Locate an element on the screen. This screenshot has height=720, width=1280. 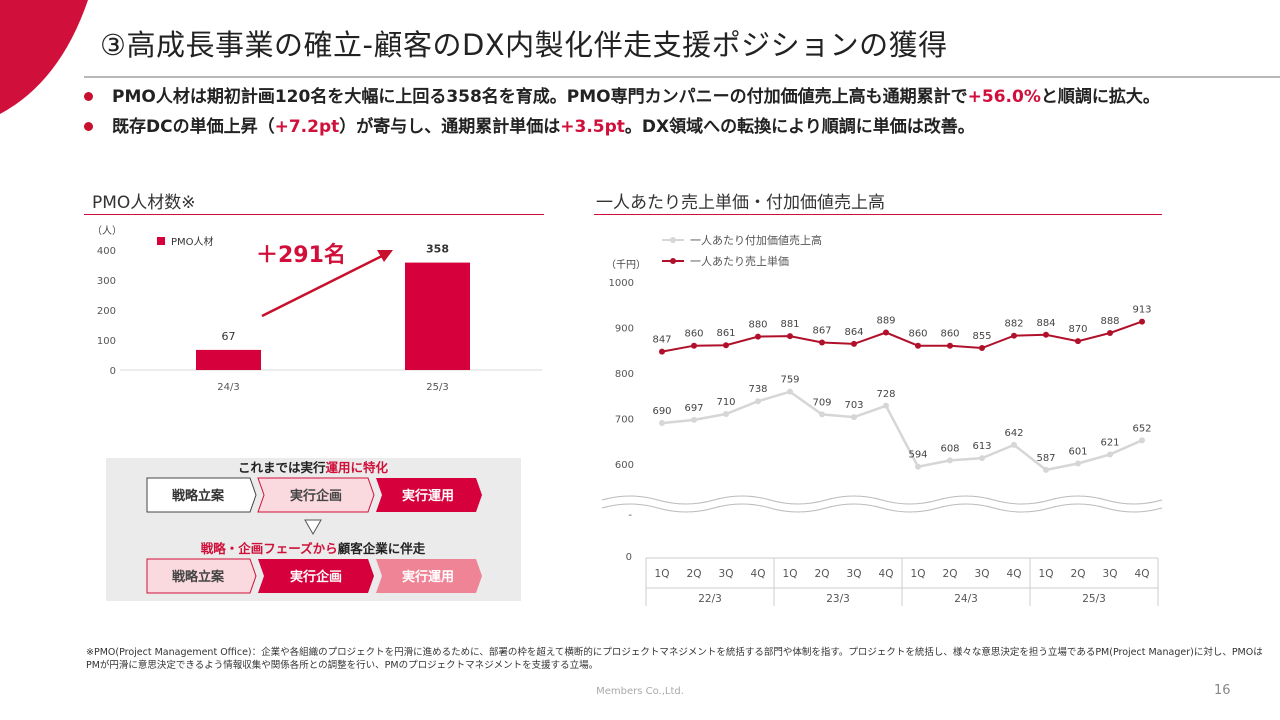
line-data-label: 889 is located at coordinates (885, 321).